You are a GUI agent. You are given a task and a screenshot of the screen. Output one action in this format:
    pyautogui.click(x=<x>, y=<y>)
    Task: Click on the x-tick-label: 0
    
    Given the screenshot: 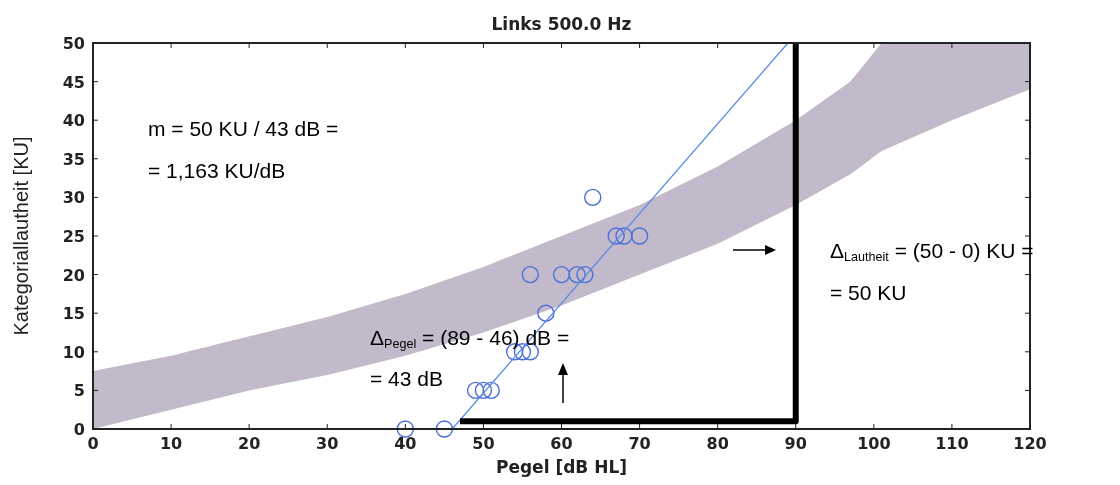 What is the action you would take?
    pyautogui.click(x=93, y=443)
    